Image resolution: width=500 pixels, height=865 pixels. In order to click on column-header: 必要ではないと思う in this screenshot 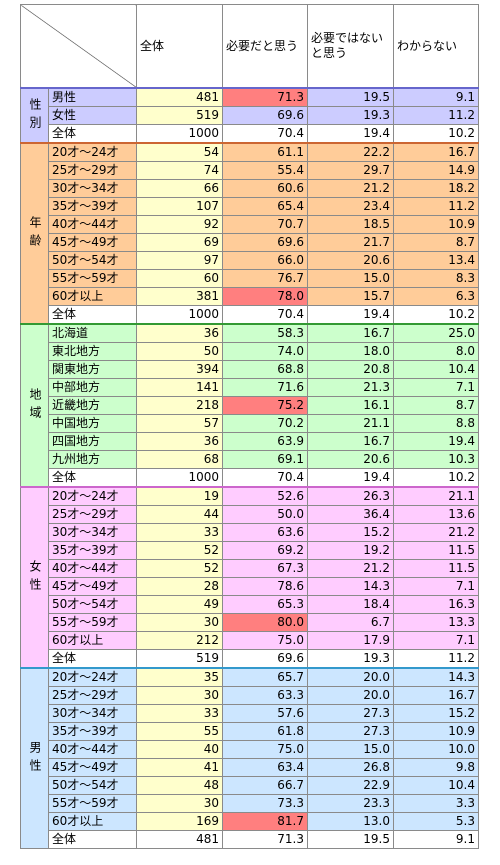, I will do `click(350, 46)`.